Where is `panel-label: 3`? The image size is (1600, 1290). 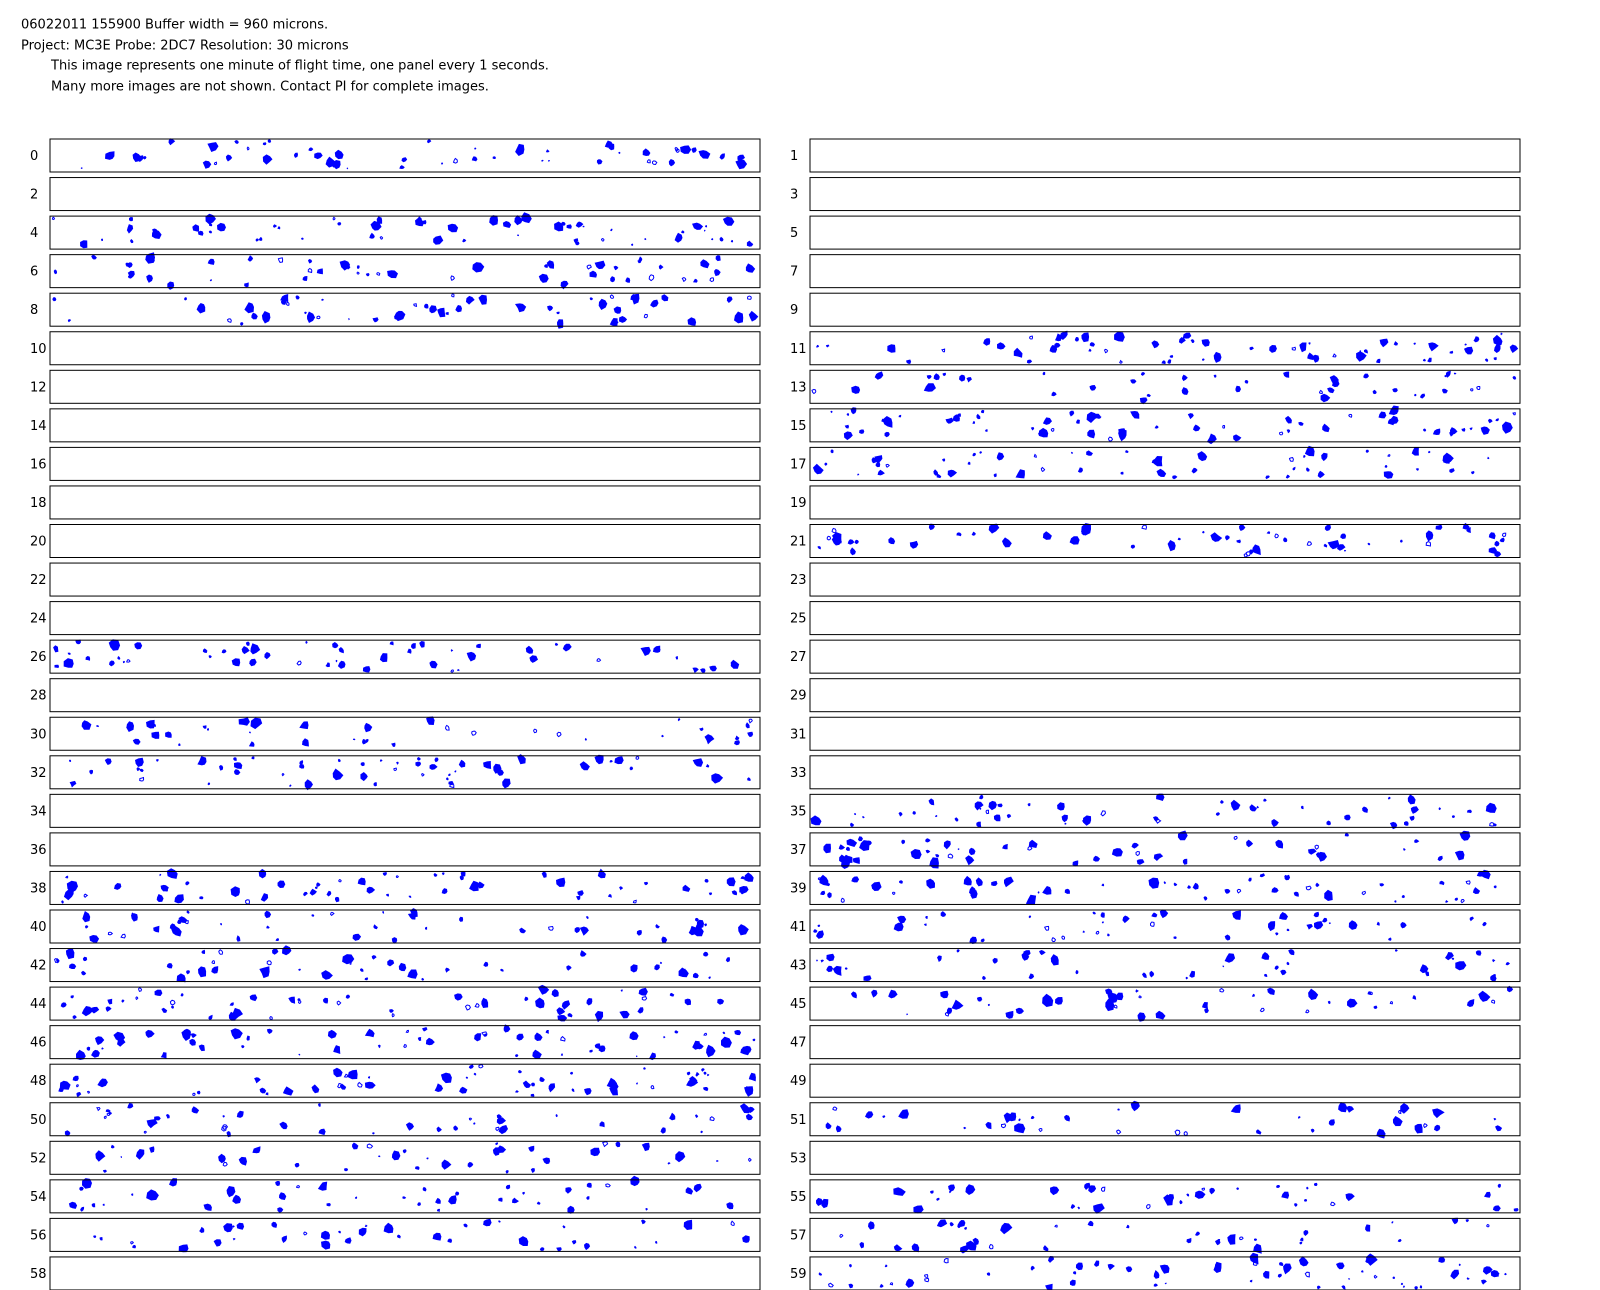 panel-label: 3 is located at coordinates (794, 195).